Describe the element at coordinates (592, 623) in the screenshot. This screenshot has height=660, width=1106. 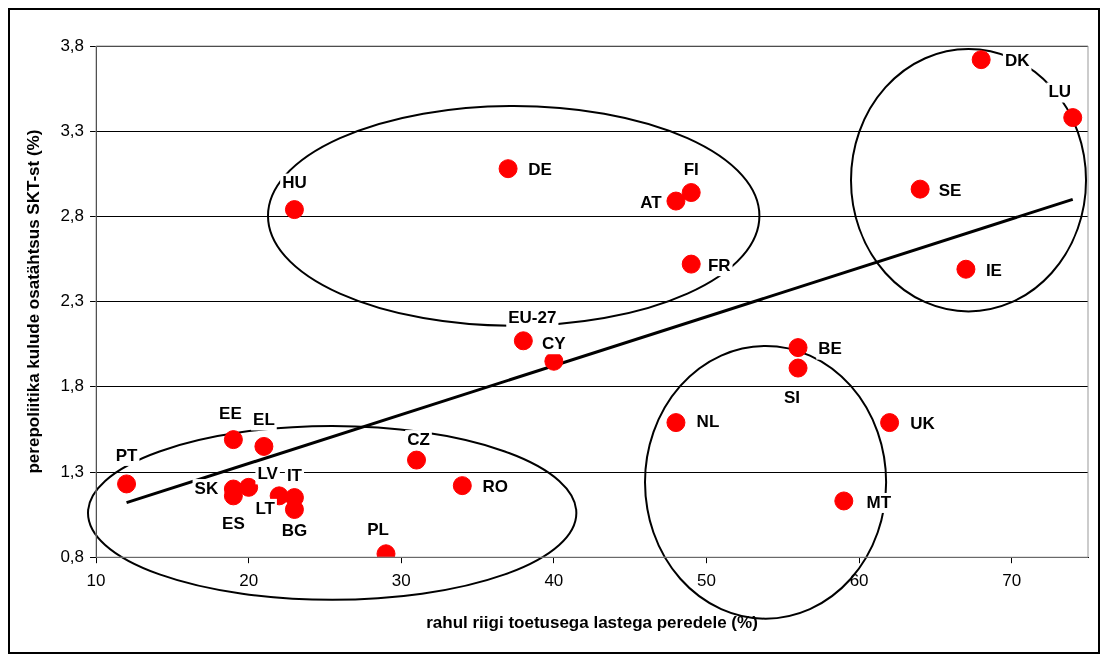
I see `x-axis-title: rahul riigi toetusega lastega peredele (%)` at that location.